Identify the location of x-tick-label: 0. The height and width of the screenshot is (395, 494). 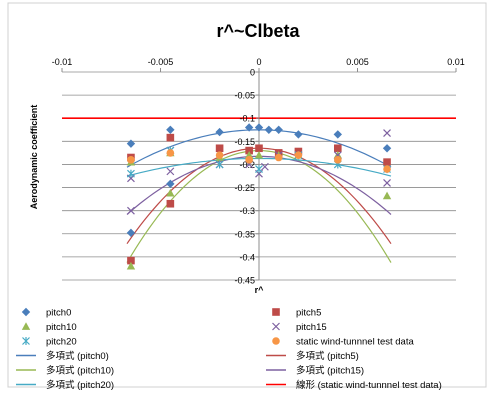
(258, 62).